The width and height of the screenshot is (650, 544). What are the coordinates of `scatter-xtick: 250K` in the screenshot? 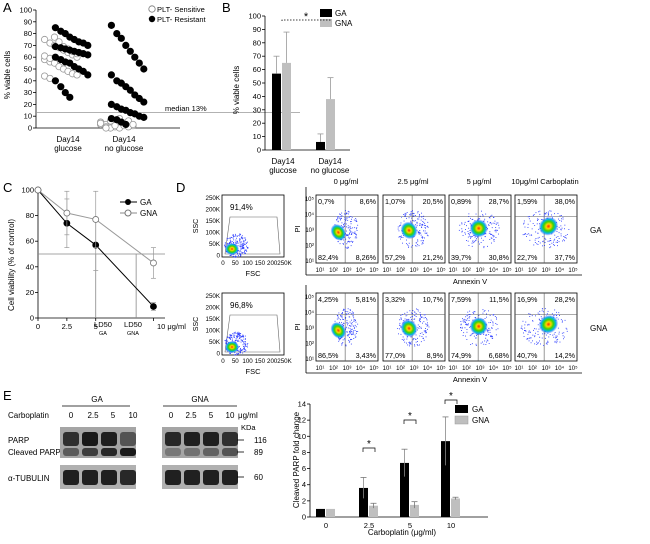 It's located at (284, 361).